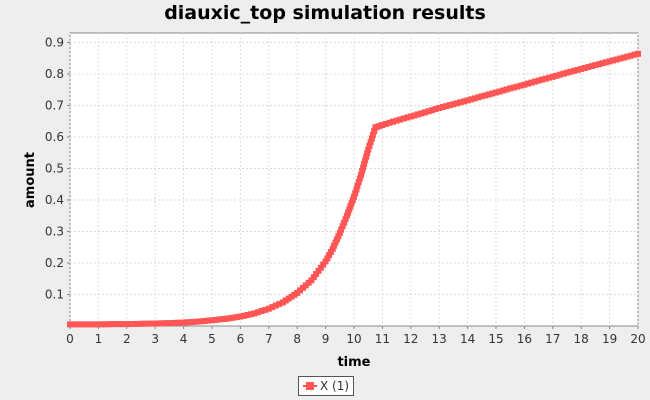 The height and width of the screenshot is (400, 650). What do you see at coordinates (54, 294) in the screenshot?
I see `y-tick-label: 0.1` at bounding box center [54, 294].